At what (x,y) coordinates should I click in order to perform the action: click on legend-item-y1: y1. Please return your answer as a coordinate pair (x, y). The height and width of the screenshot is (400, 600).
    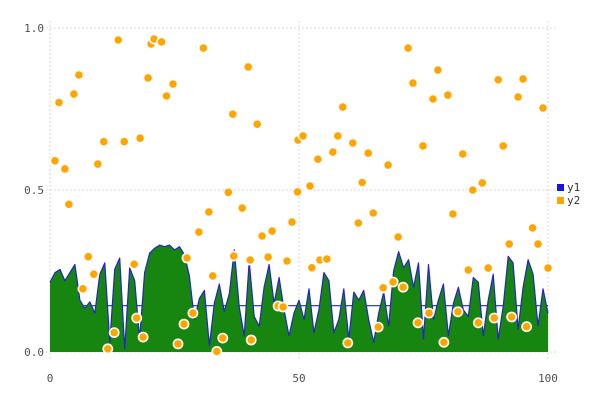
    Looking at the image, I should click on (568, 187).